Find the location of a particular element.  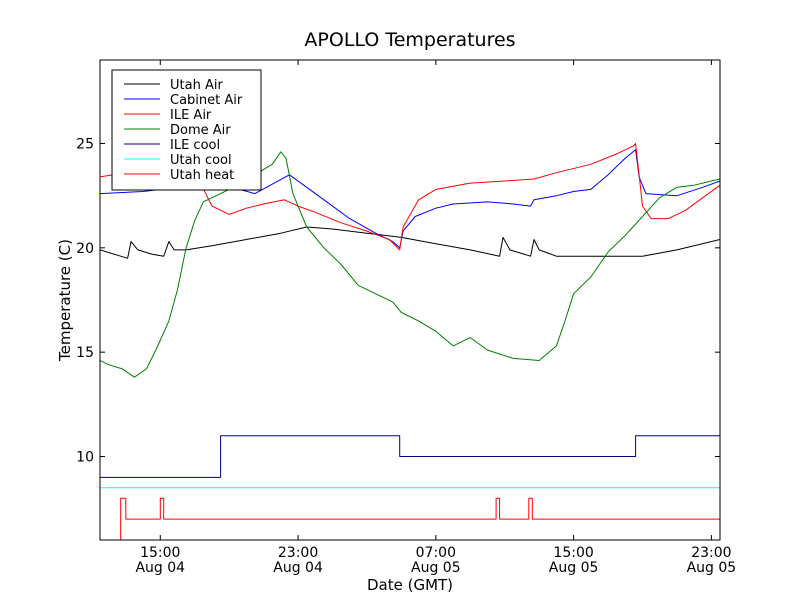

series-line-ile-cool is located at coordinates (410, 456).